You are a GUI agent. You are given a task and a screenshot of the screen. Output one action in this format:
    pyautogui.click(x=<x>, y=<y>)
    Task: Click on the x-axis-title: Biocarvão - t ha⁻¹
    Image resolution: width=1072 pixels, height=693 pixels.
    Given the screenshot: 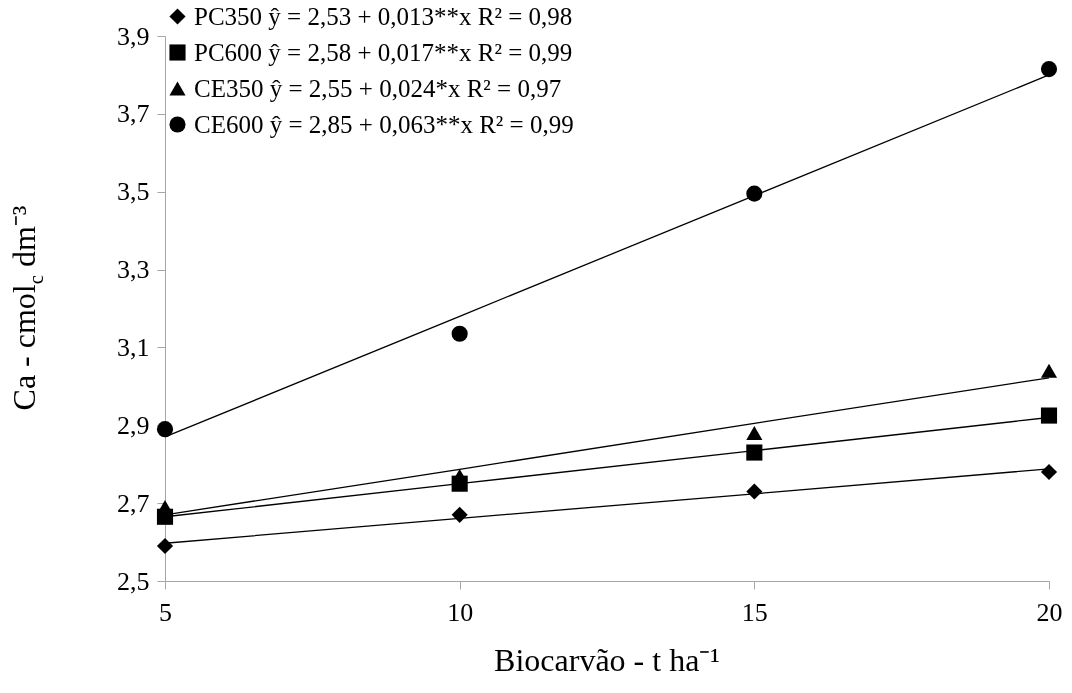 What is the action you would take?
    pyautogui.click(x=607, y=660)
    